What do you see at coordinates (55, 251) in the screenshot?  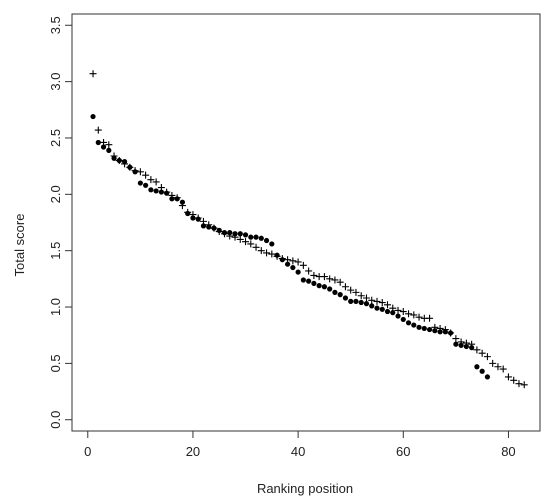 I see `y-tick-label: 1.5` at bounding box center [55, 251].